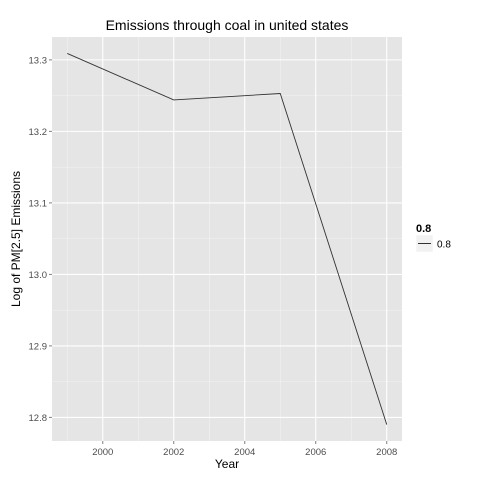 This screenshot has width=480, height=480. What do you see at coordinates (423, 229) in the screenshot?
I see `legend-title: 0.8` at bounding box center [423, 229].